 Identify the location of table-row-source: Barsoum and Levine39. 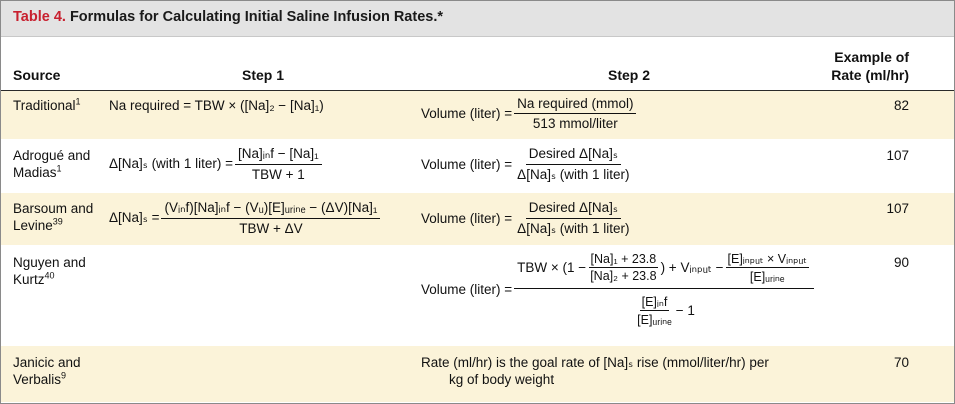
(53, 217).